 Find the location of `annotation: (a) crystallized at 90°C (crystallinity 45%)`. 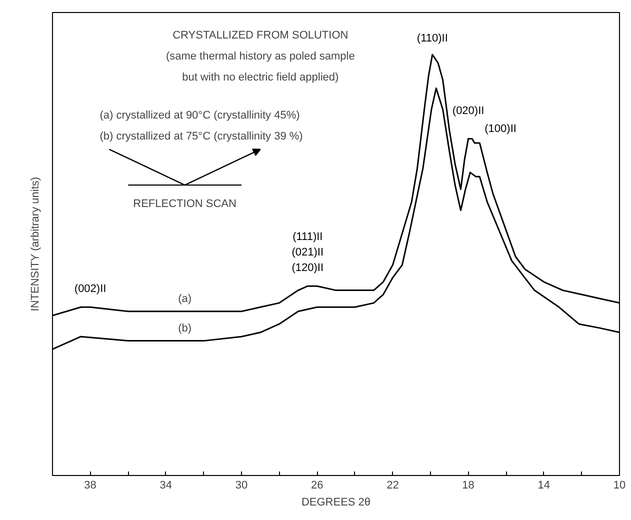

annotation: (a) crystallized at 90°C (crystallinity 45%) is located at coordinates (200, 116).